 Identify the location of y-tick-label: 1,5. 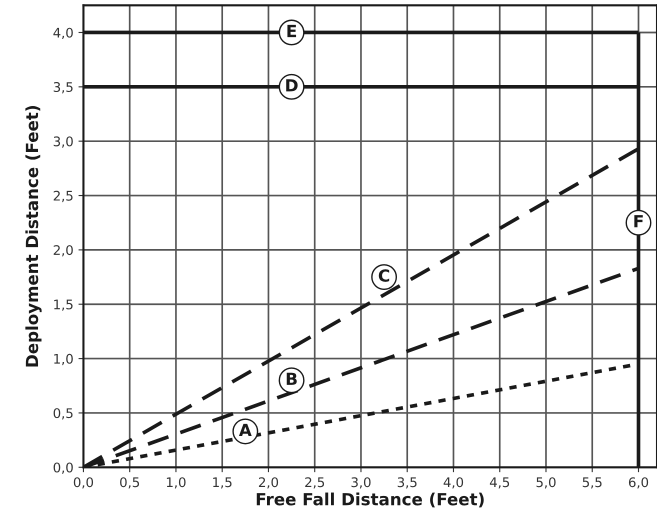
(63, 305).